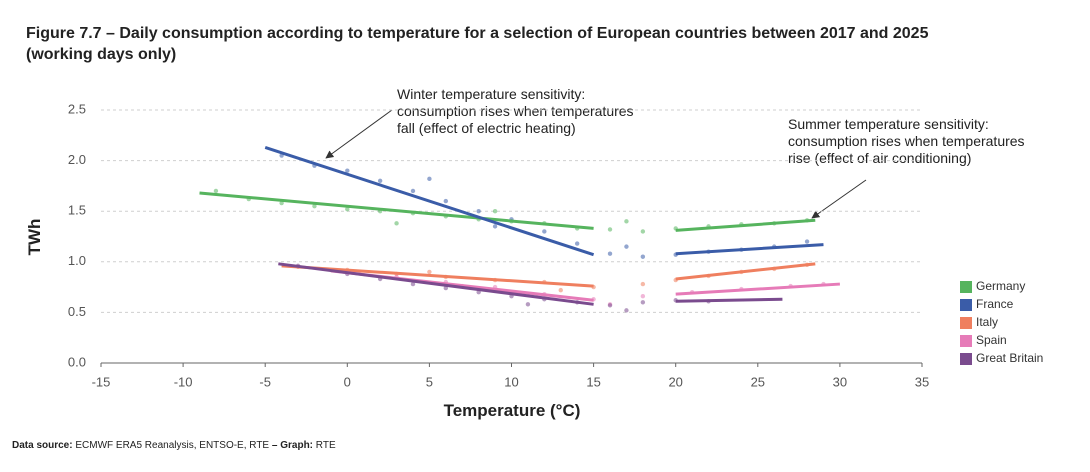 The height and width of the screenshot is (472, 1090). I want to click on y-tick-label: 1.5, so click(77, 210).